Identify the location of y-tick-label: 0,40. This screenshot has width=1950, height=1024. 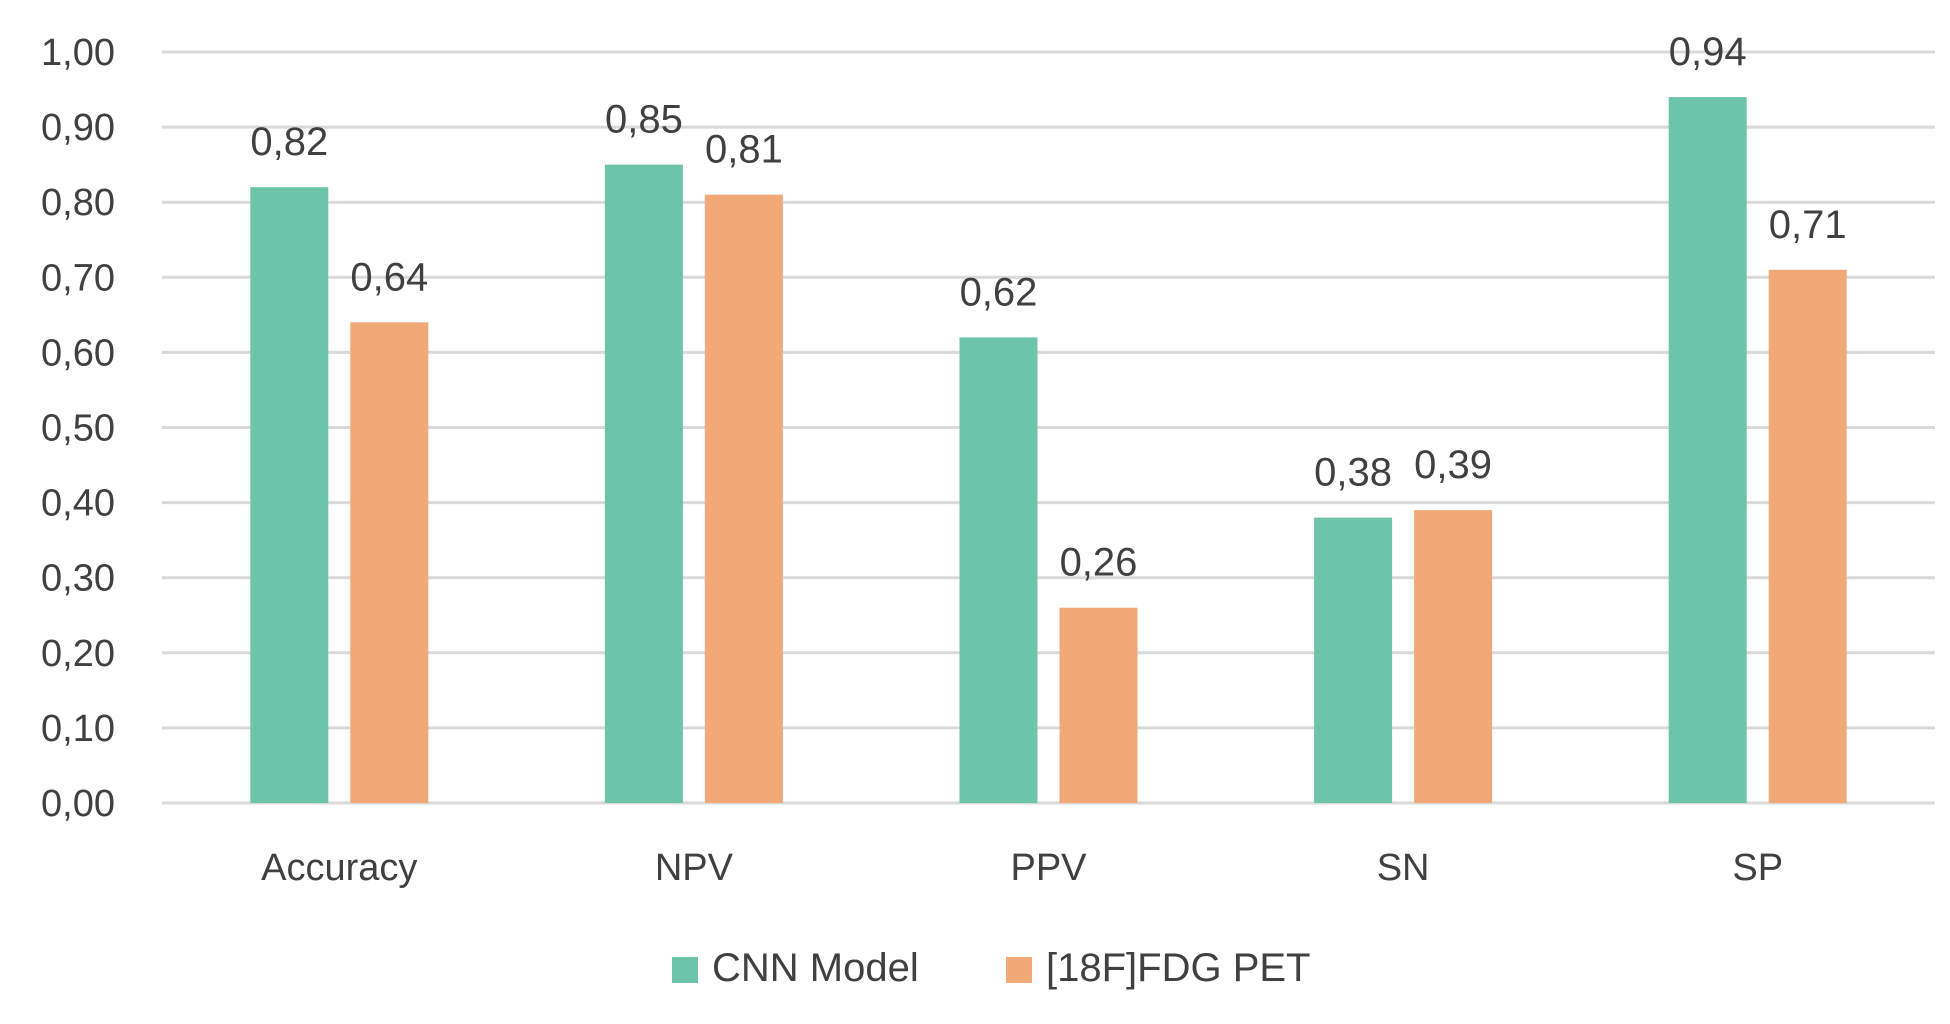
(78, 504).